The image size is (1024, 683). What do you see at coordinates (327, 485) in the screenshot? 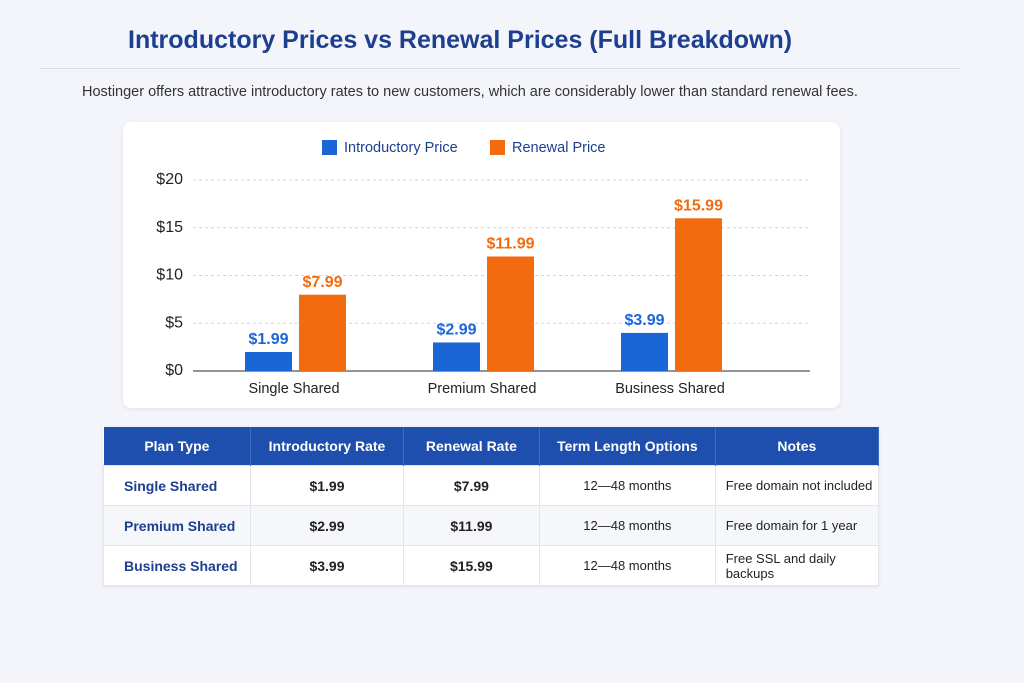
I see `table-cell: $1.99` at bounding box center [327, 485].